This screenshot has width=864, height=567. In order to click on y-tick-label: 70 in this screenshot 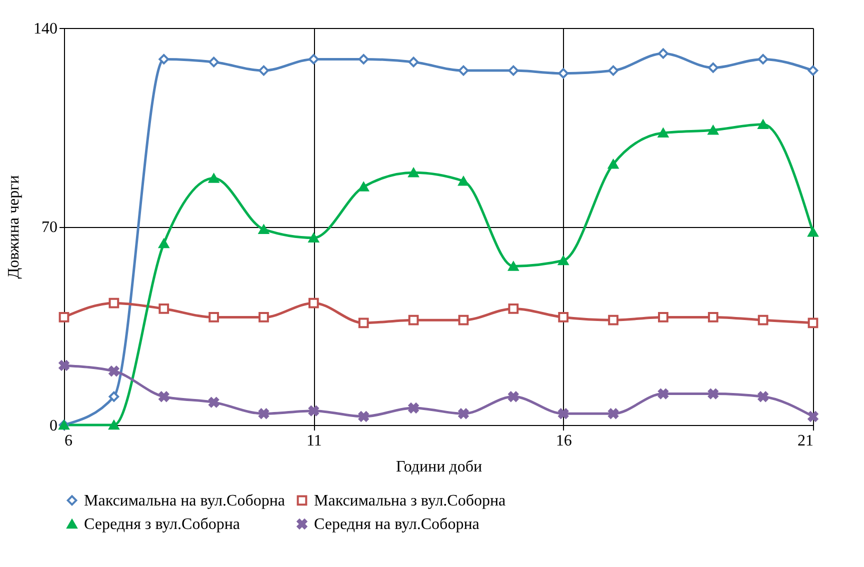, I will do `click(50, 227)`.